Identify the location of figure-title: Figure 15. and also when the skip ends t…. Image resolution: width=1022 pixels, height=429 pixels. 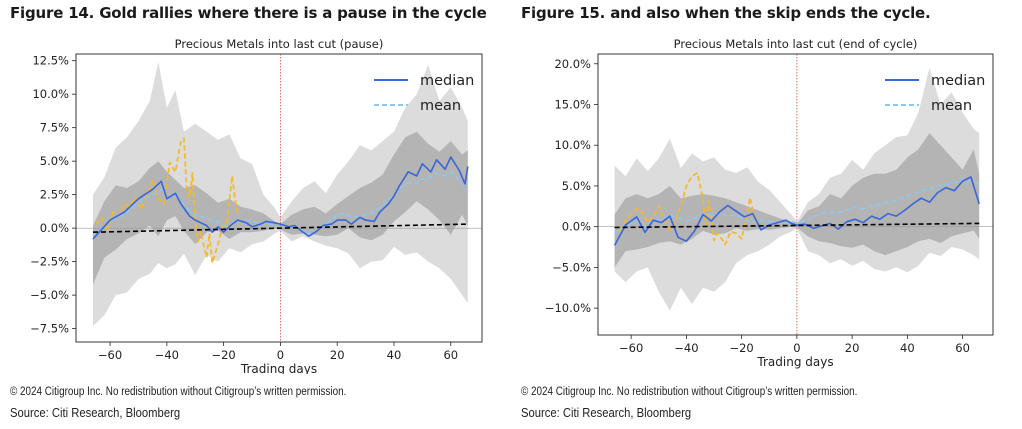
(726, 13).